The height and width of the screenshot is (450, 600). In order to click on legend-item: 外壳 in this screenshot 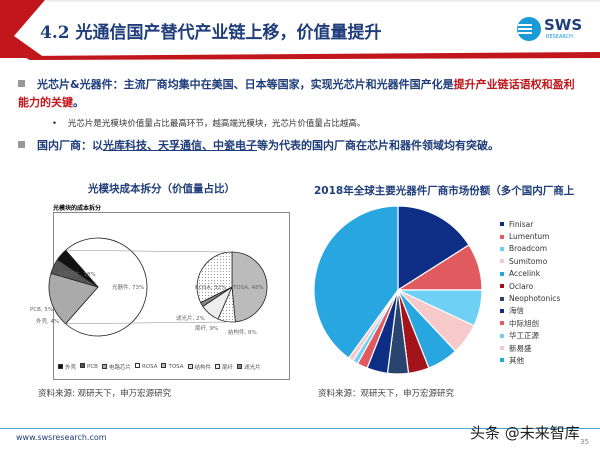, I will do `click(67, 367)`.